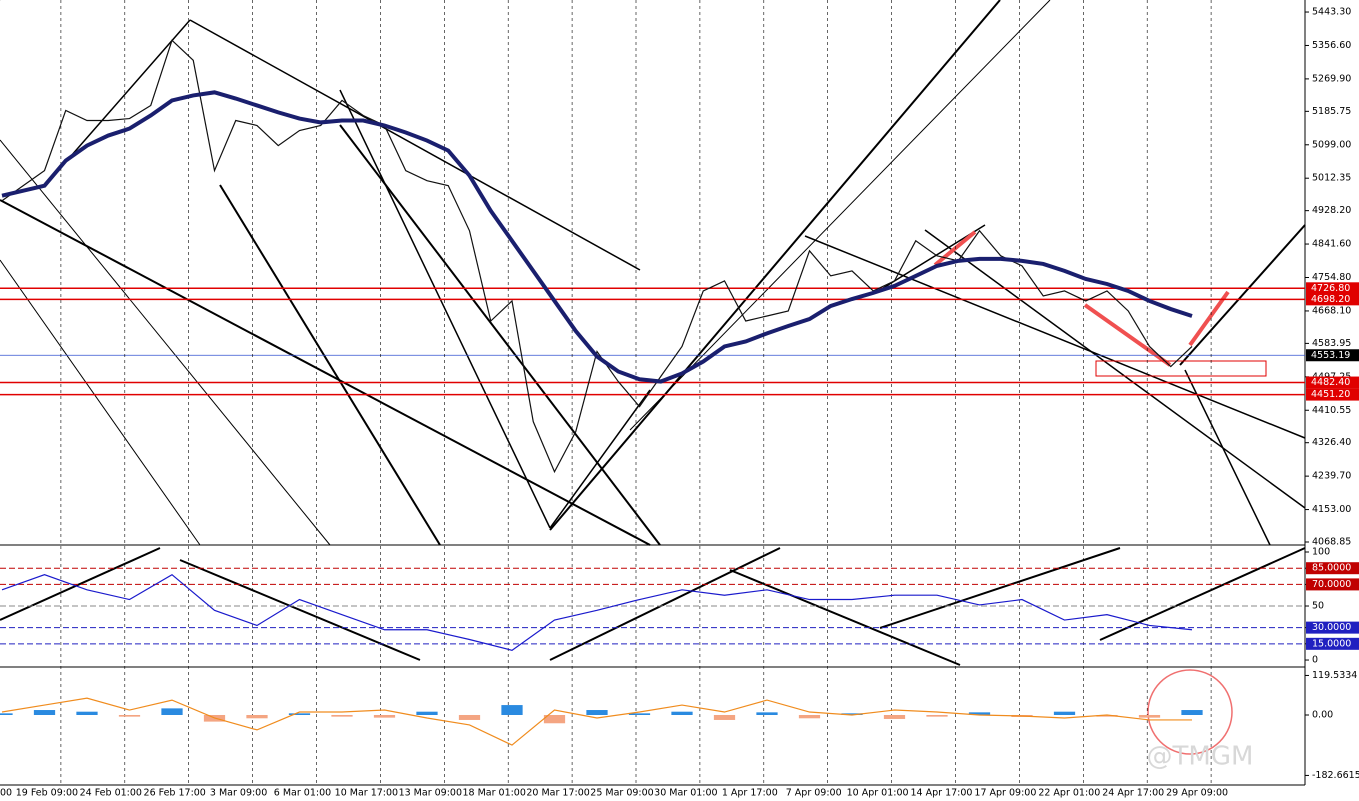 Image resolution: width=1359 pixels, height=801 pixels. Describe the element at coordinates (1315, 660) in the screenshot. I see `y-tick-label: 0` at that location.